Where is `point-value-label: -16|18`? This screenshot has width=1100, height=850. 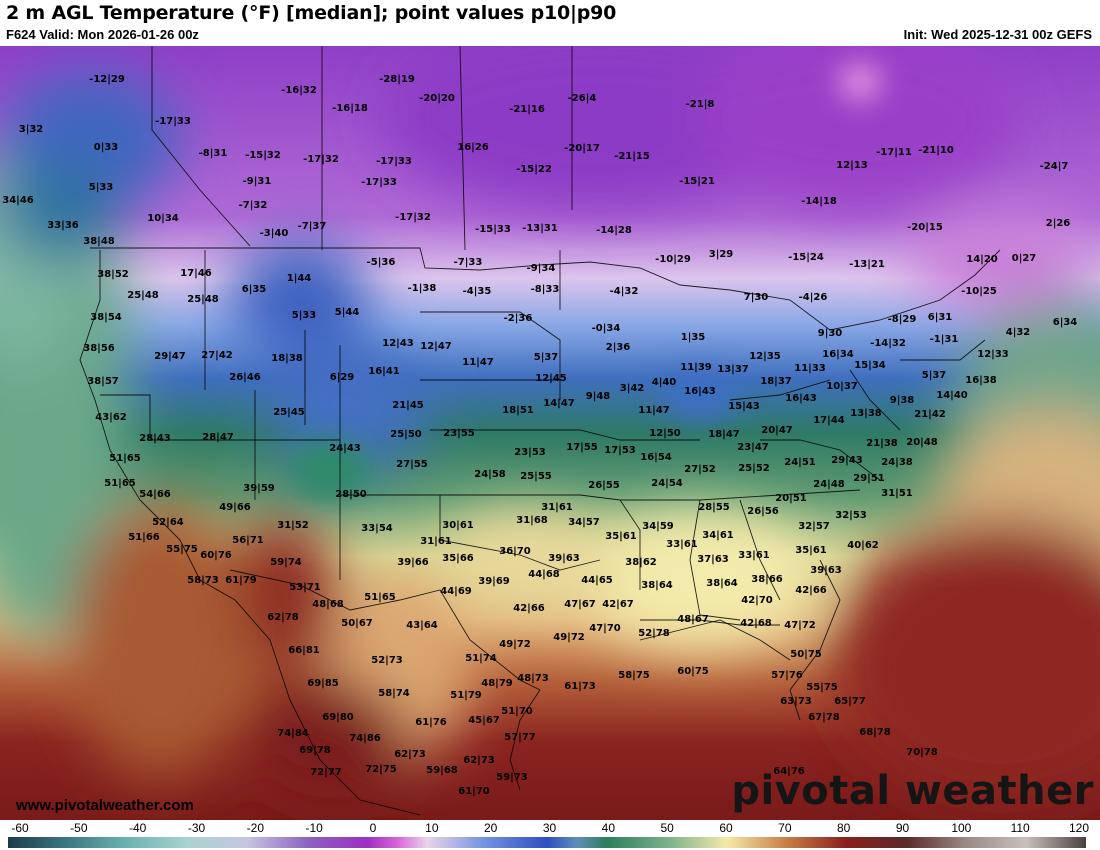 point-value-label: -16|18 is located at coordinates (350, 108).